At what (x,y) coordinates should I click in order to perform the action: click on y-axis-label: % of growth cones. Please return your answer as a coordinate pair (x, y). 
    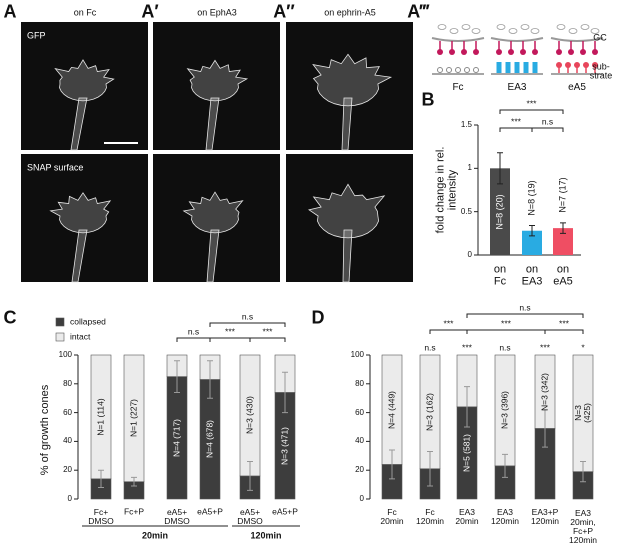
    Looking at the image, I should click on (45, 430).